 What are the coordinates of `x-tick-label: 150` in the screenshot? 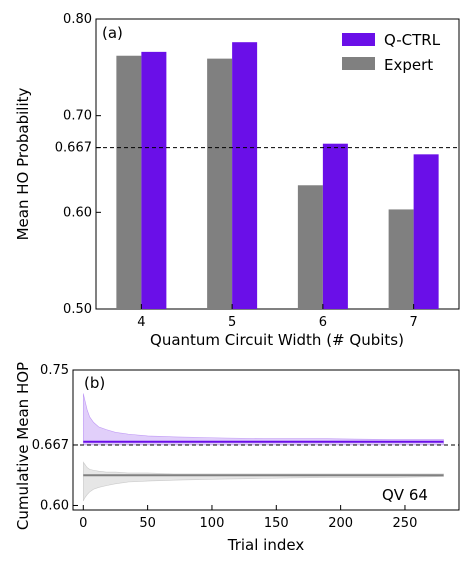 It's located at (276, 523).